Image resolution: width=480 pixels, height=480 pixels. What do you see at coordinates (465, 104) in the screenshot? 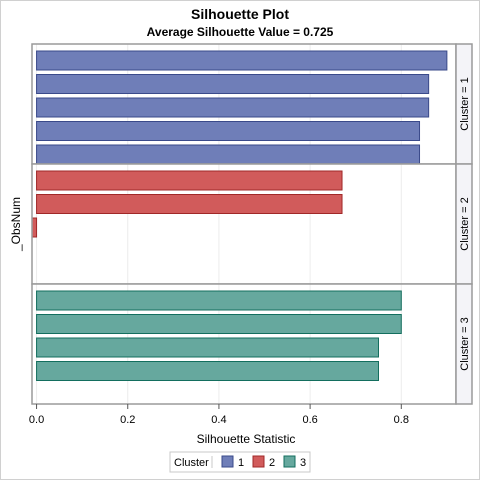
I see `strip-label-cluster-1: Cluster = 1` at bounding box center [465, 104].